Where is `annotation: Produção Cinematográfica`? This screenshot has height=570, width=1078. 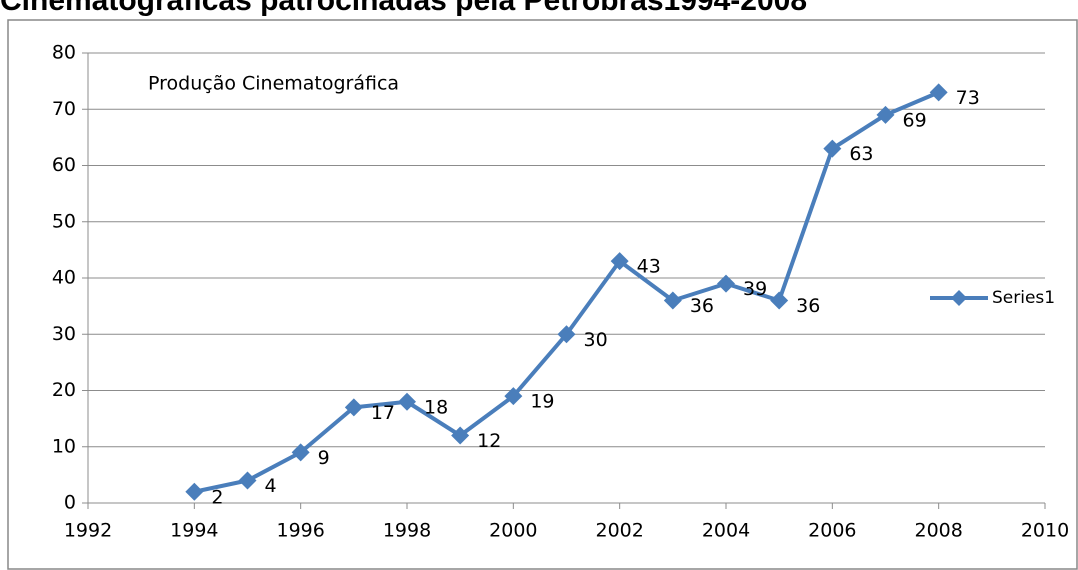
annotation: Produção Cinematográfica is located at coordinates (273, 84).